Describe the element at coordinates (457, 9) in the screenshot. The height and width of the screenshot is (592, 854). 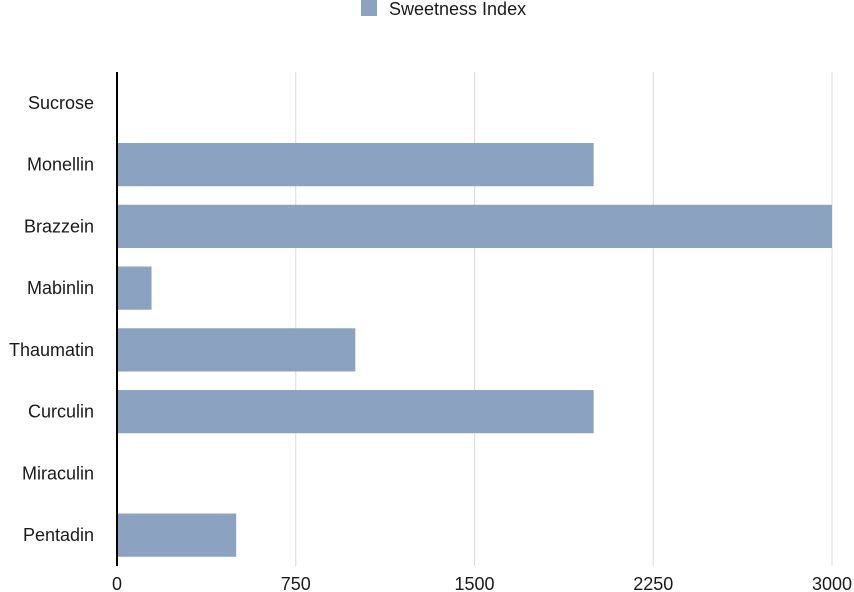
I see `legend-label: Sweetness Index` at that location.